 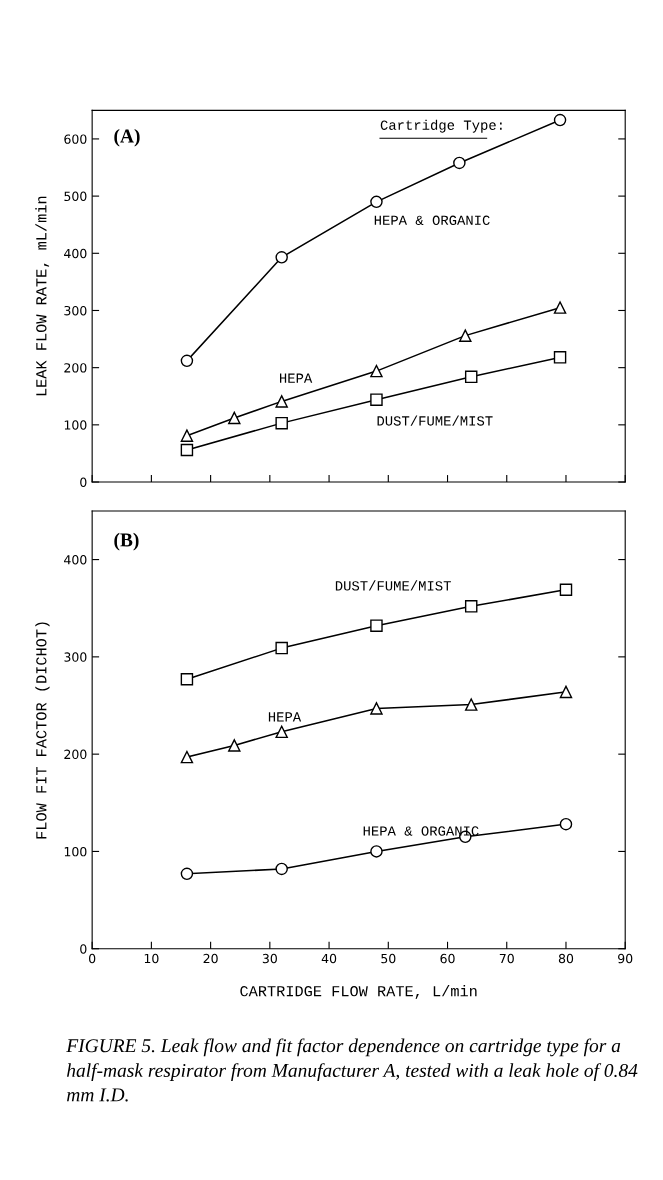 I want to click on y-tick-label: 500, so click(x=75, y=196).